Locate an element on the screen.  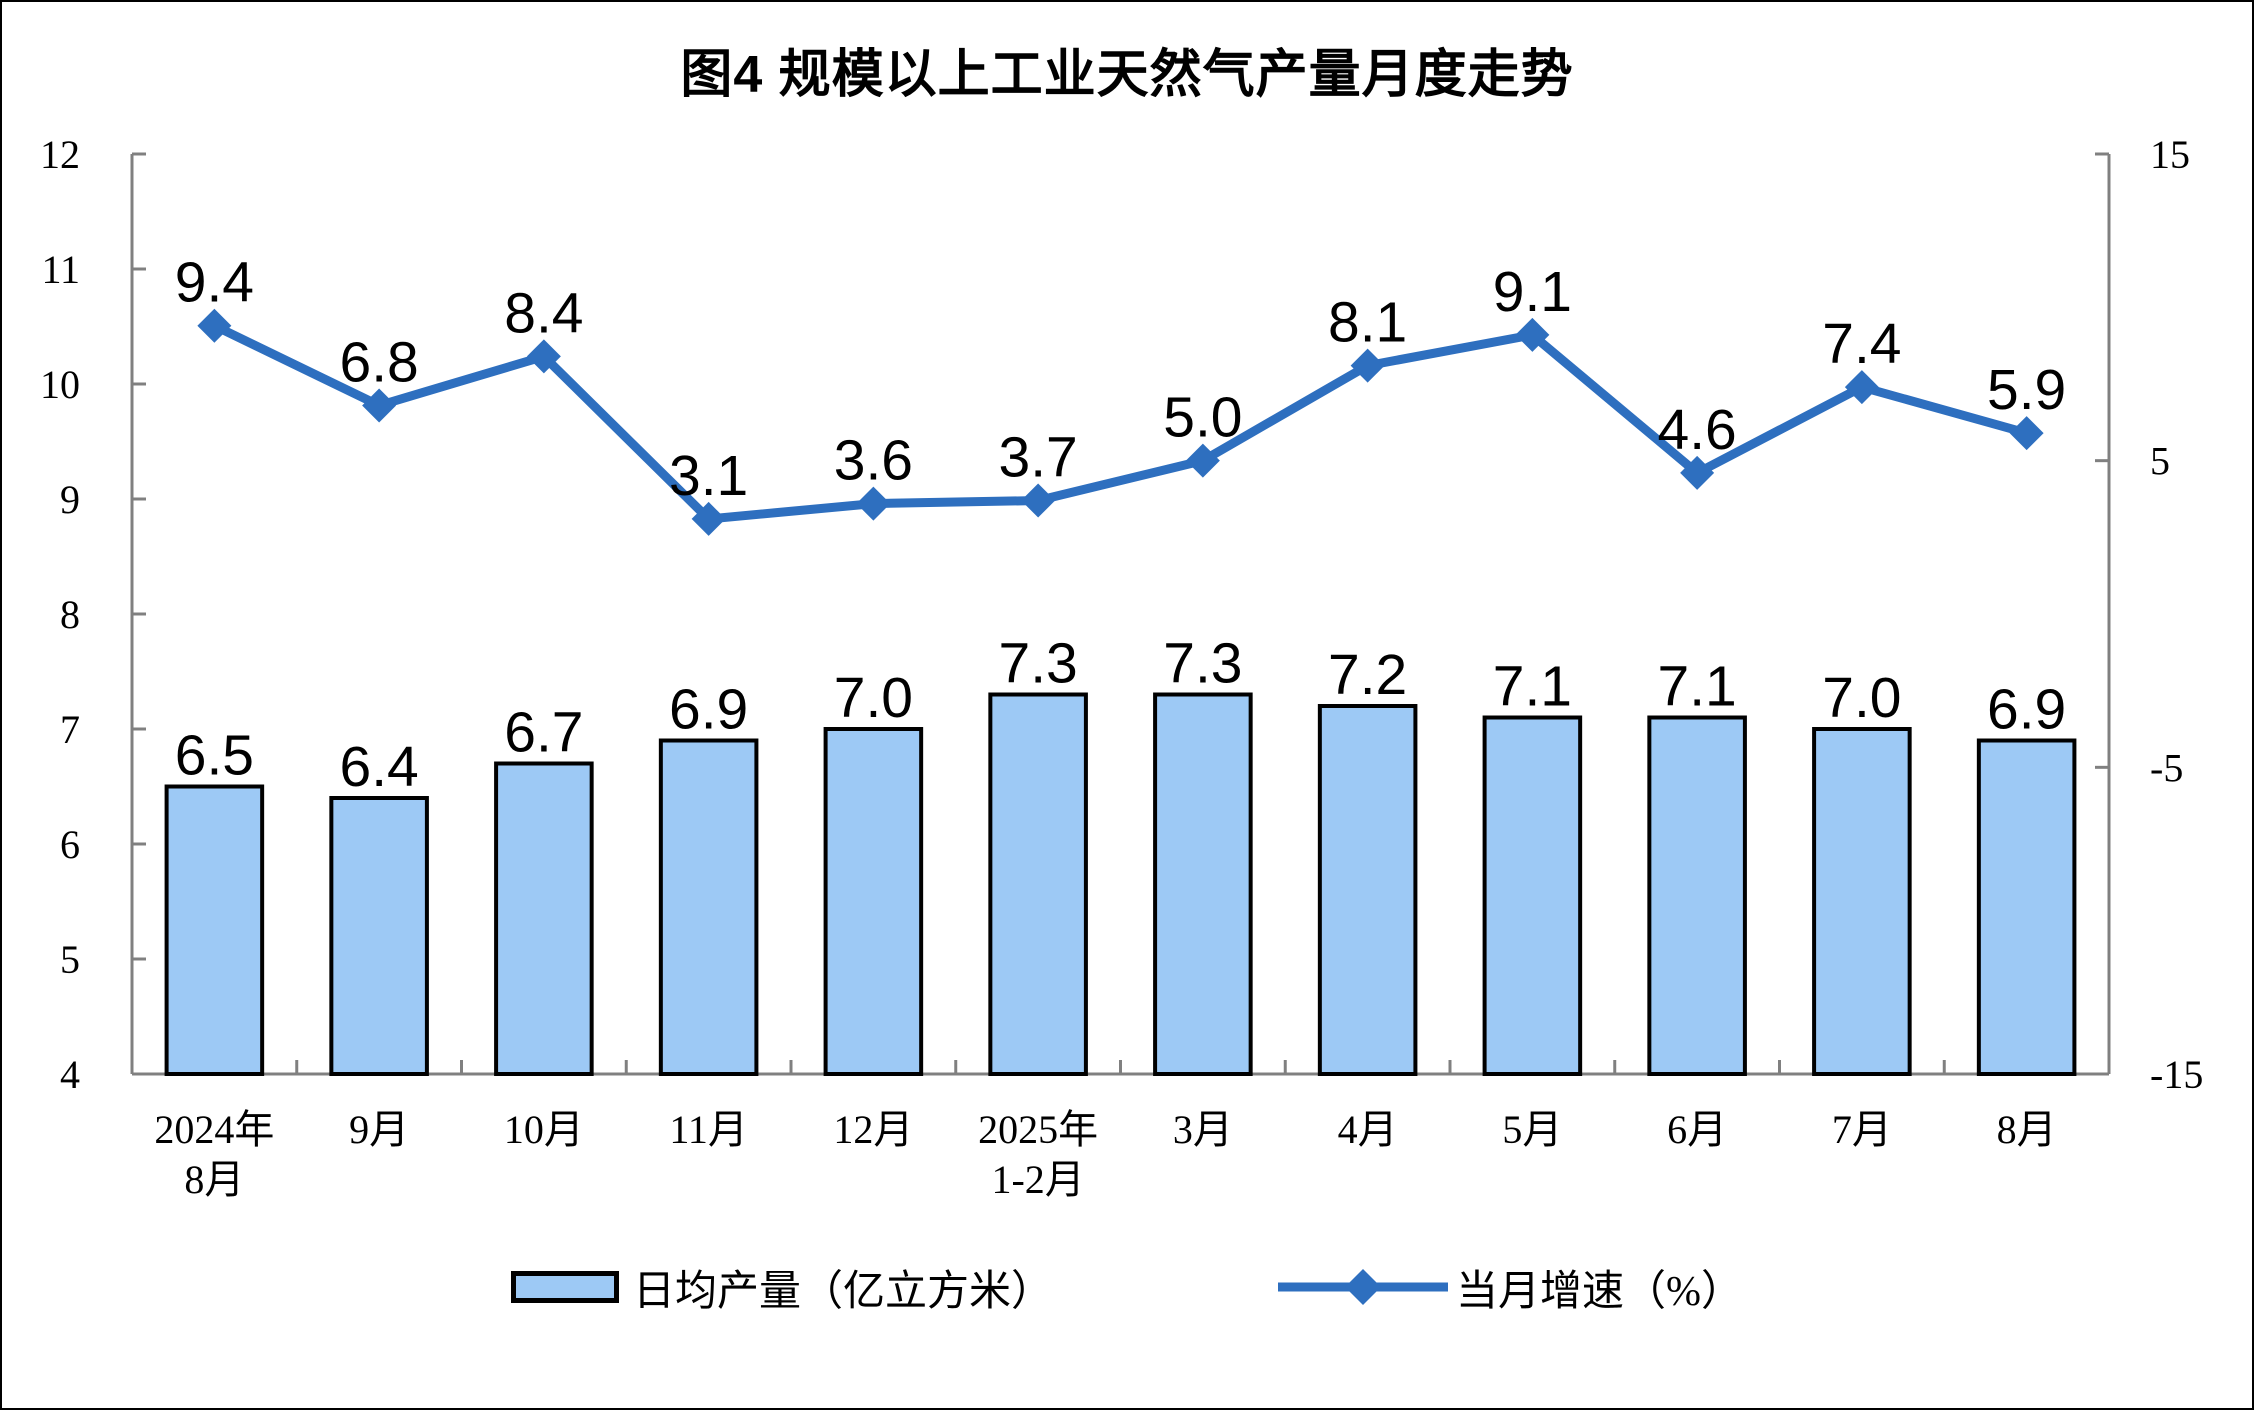
y-axis-left-tick-label: 10 is located at coordinates (60, 384).